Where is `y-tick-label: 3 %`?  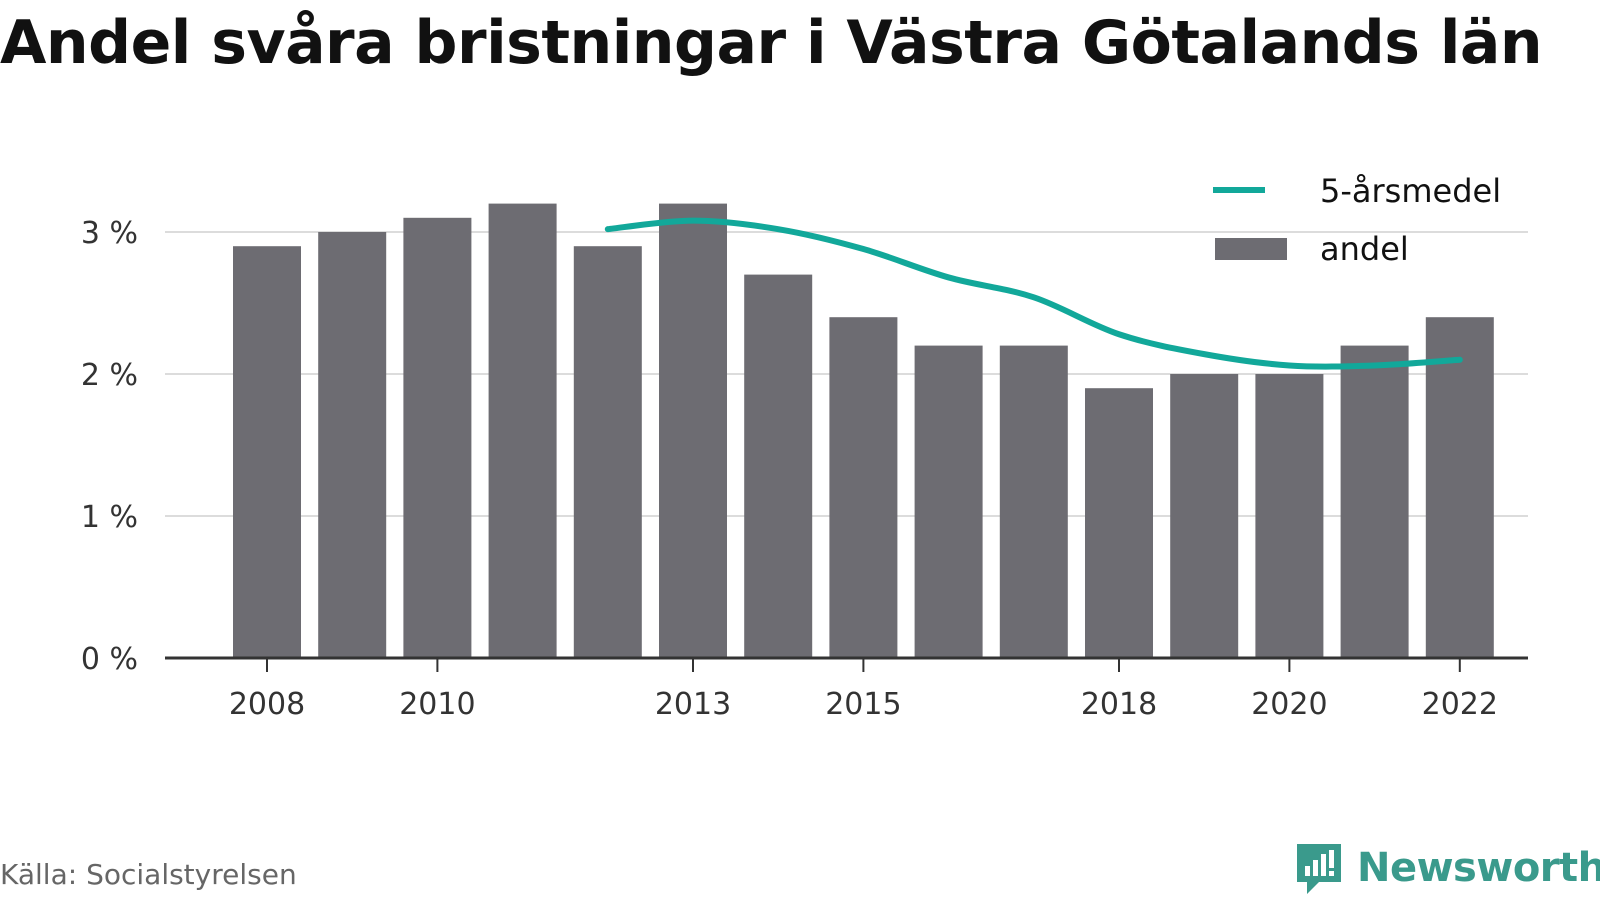 y-tick-label: 3 % is located at coordinates (109, 233).